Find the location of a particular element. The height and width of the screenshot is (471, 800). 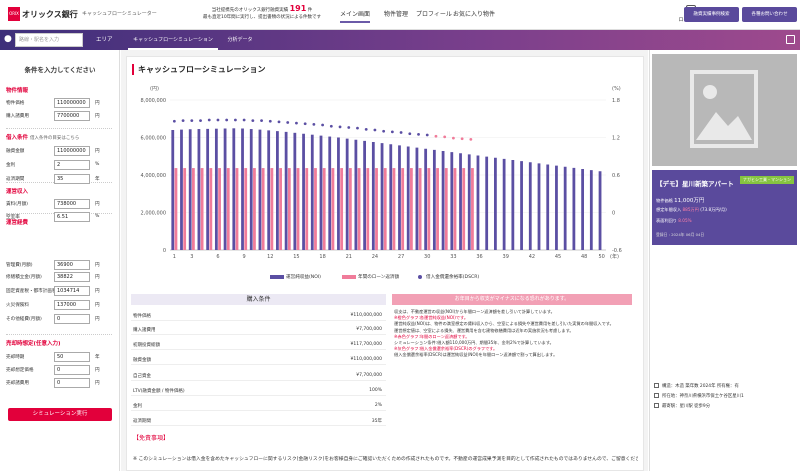

nav-main: メイン画面 is located at coordinates (355, 16).